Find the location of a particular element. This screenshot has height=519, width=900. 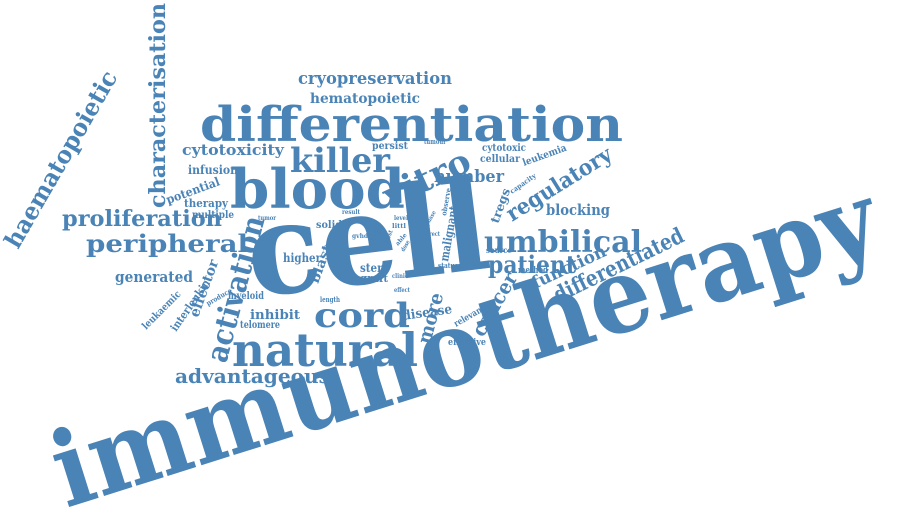

word-status: status is located at coordinates (448, 265).